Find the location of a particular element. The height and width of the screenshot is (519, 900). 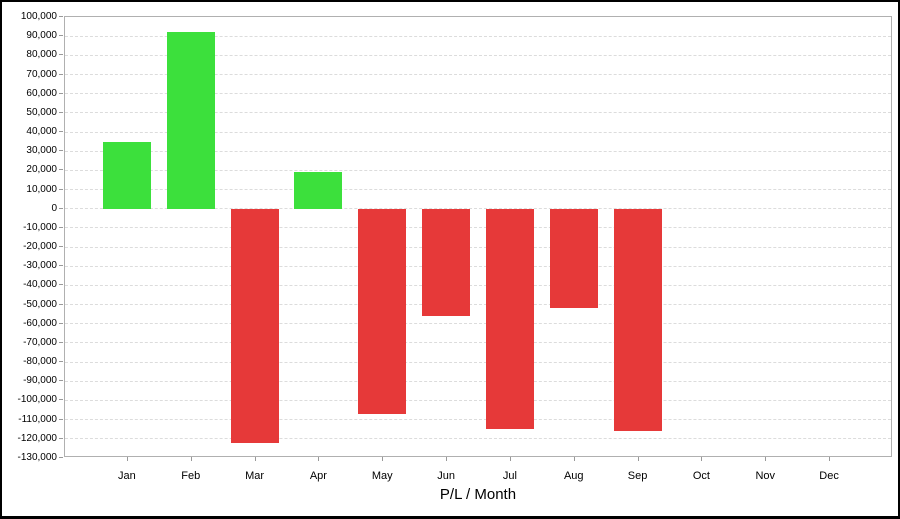

bar-aug is located at coordinates (573, 258).